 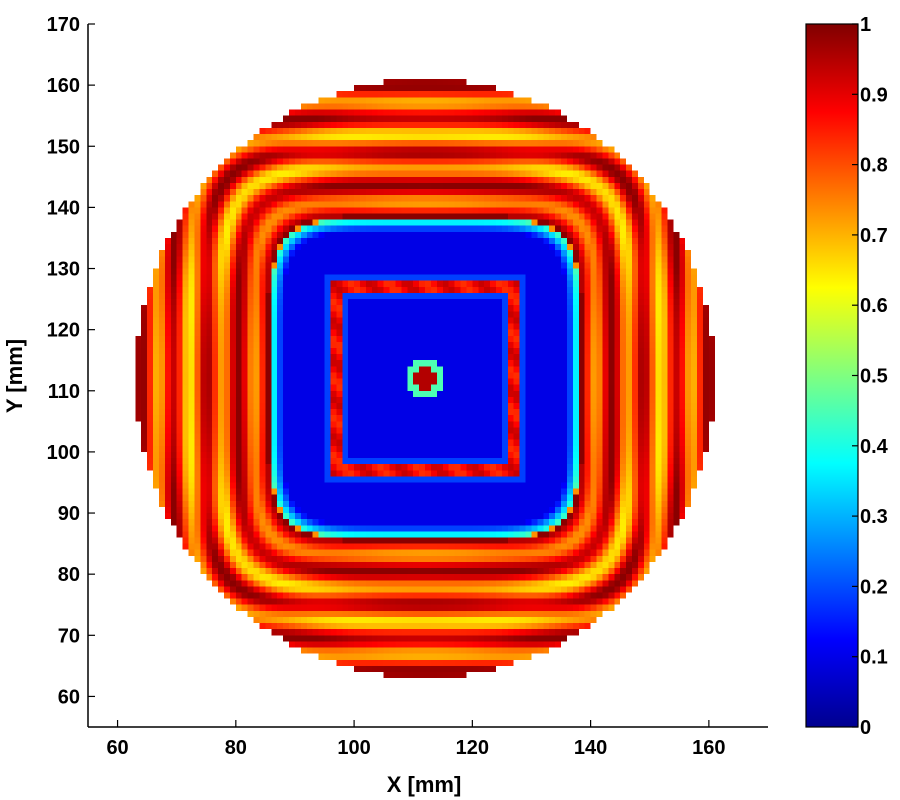 What do you see at coordinates (69, 514) in the screenshot?
I see `y-tick-label: 90` at bounding box center [69, 514].